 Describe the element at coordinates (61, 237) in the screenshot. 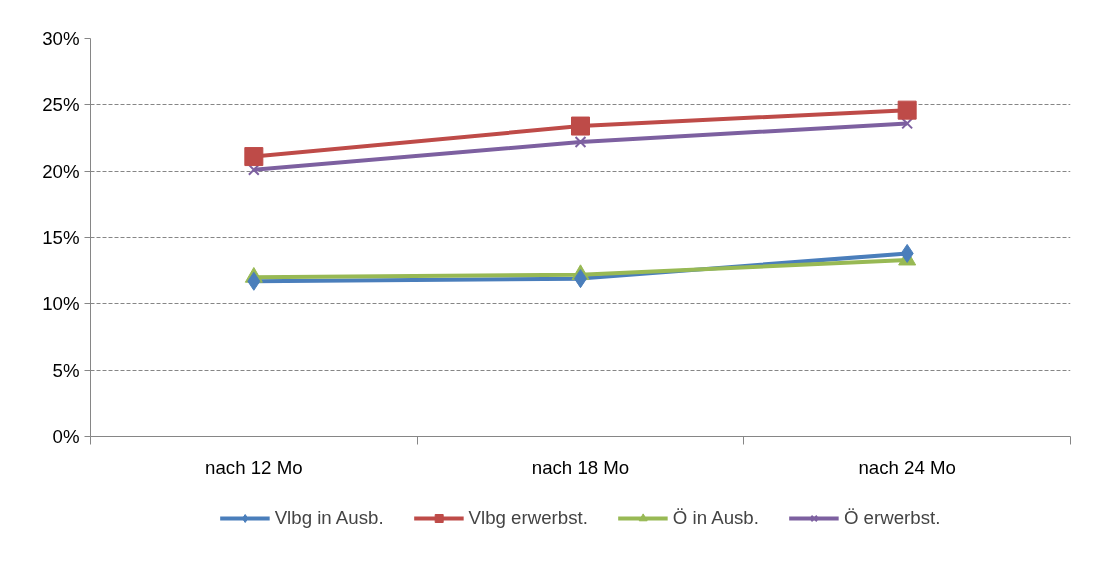

I see `y-tick-label: 15%` at that location.